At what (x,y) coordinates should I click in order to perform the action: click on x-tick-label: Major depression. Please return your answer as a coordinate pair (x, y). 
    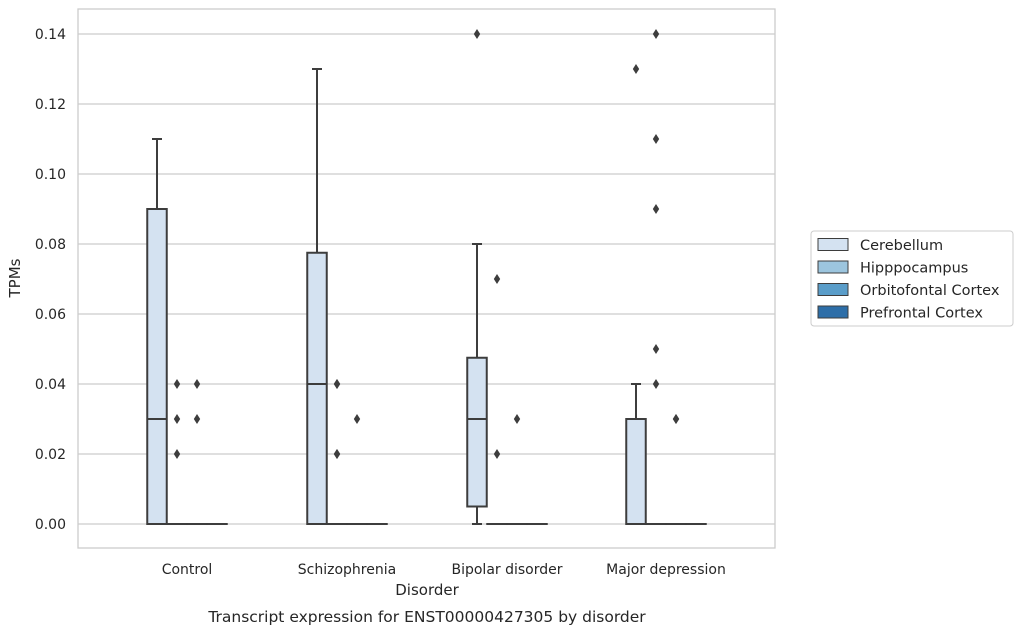
    Looking at the image, I should click on (666, 570).